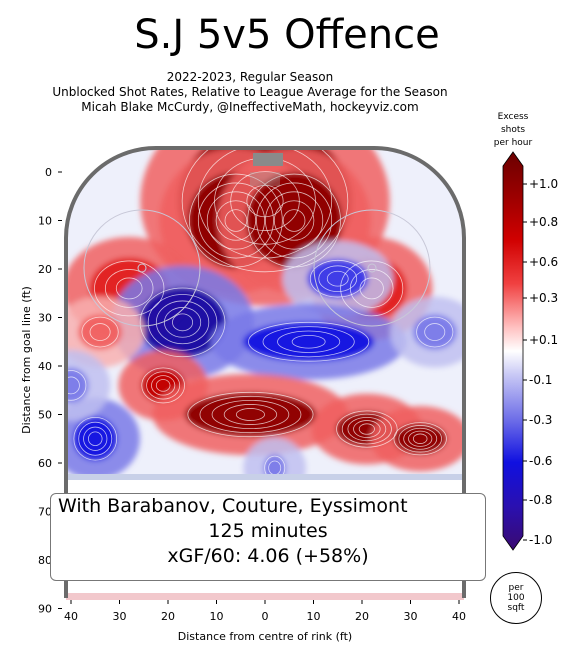 This screenshot has width=574, height=667. I want to click on blue-line, so click(265, 477).